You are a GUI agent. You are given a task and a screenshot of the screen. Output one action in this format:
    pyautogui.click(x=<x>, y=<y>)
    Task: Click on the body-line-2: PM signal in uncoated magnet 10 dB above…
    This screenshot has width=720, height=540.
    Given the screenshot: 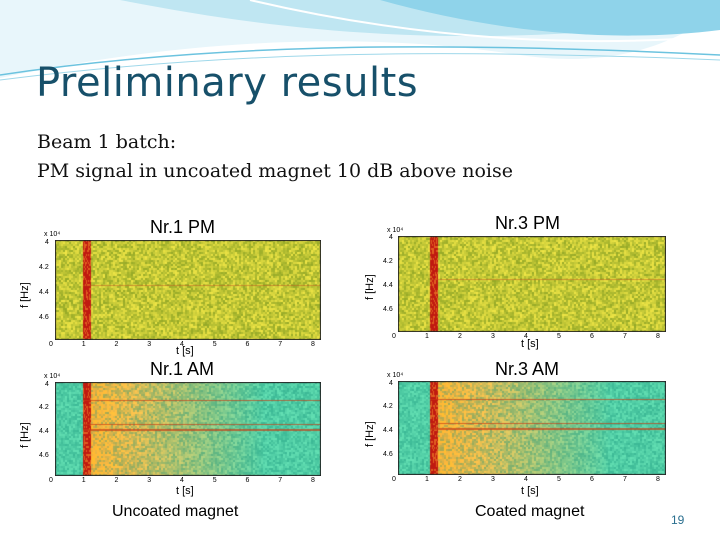 What is the action you would take?
    pyautogui.click(x=275, y=171)
    